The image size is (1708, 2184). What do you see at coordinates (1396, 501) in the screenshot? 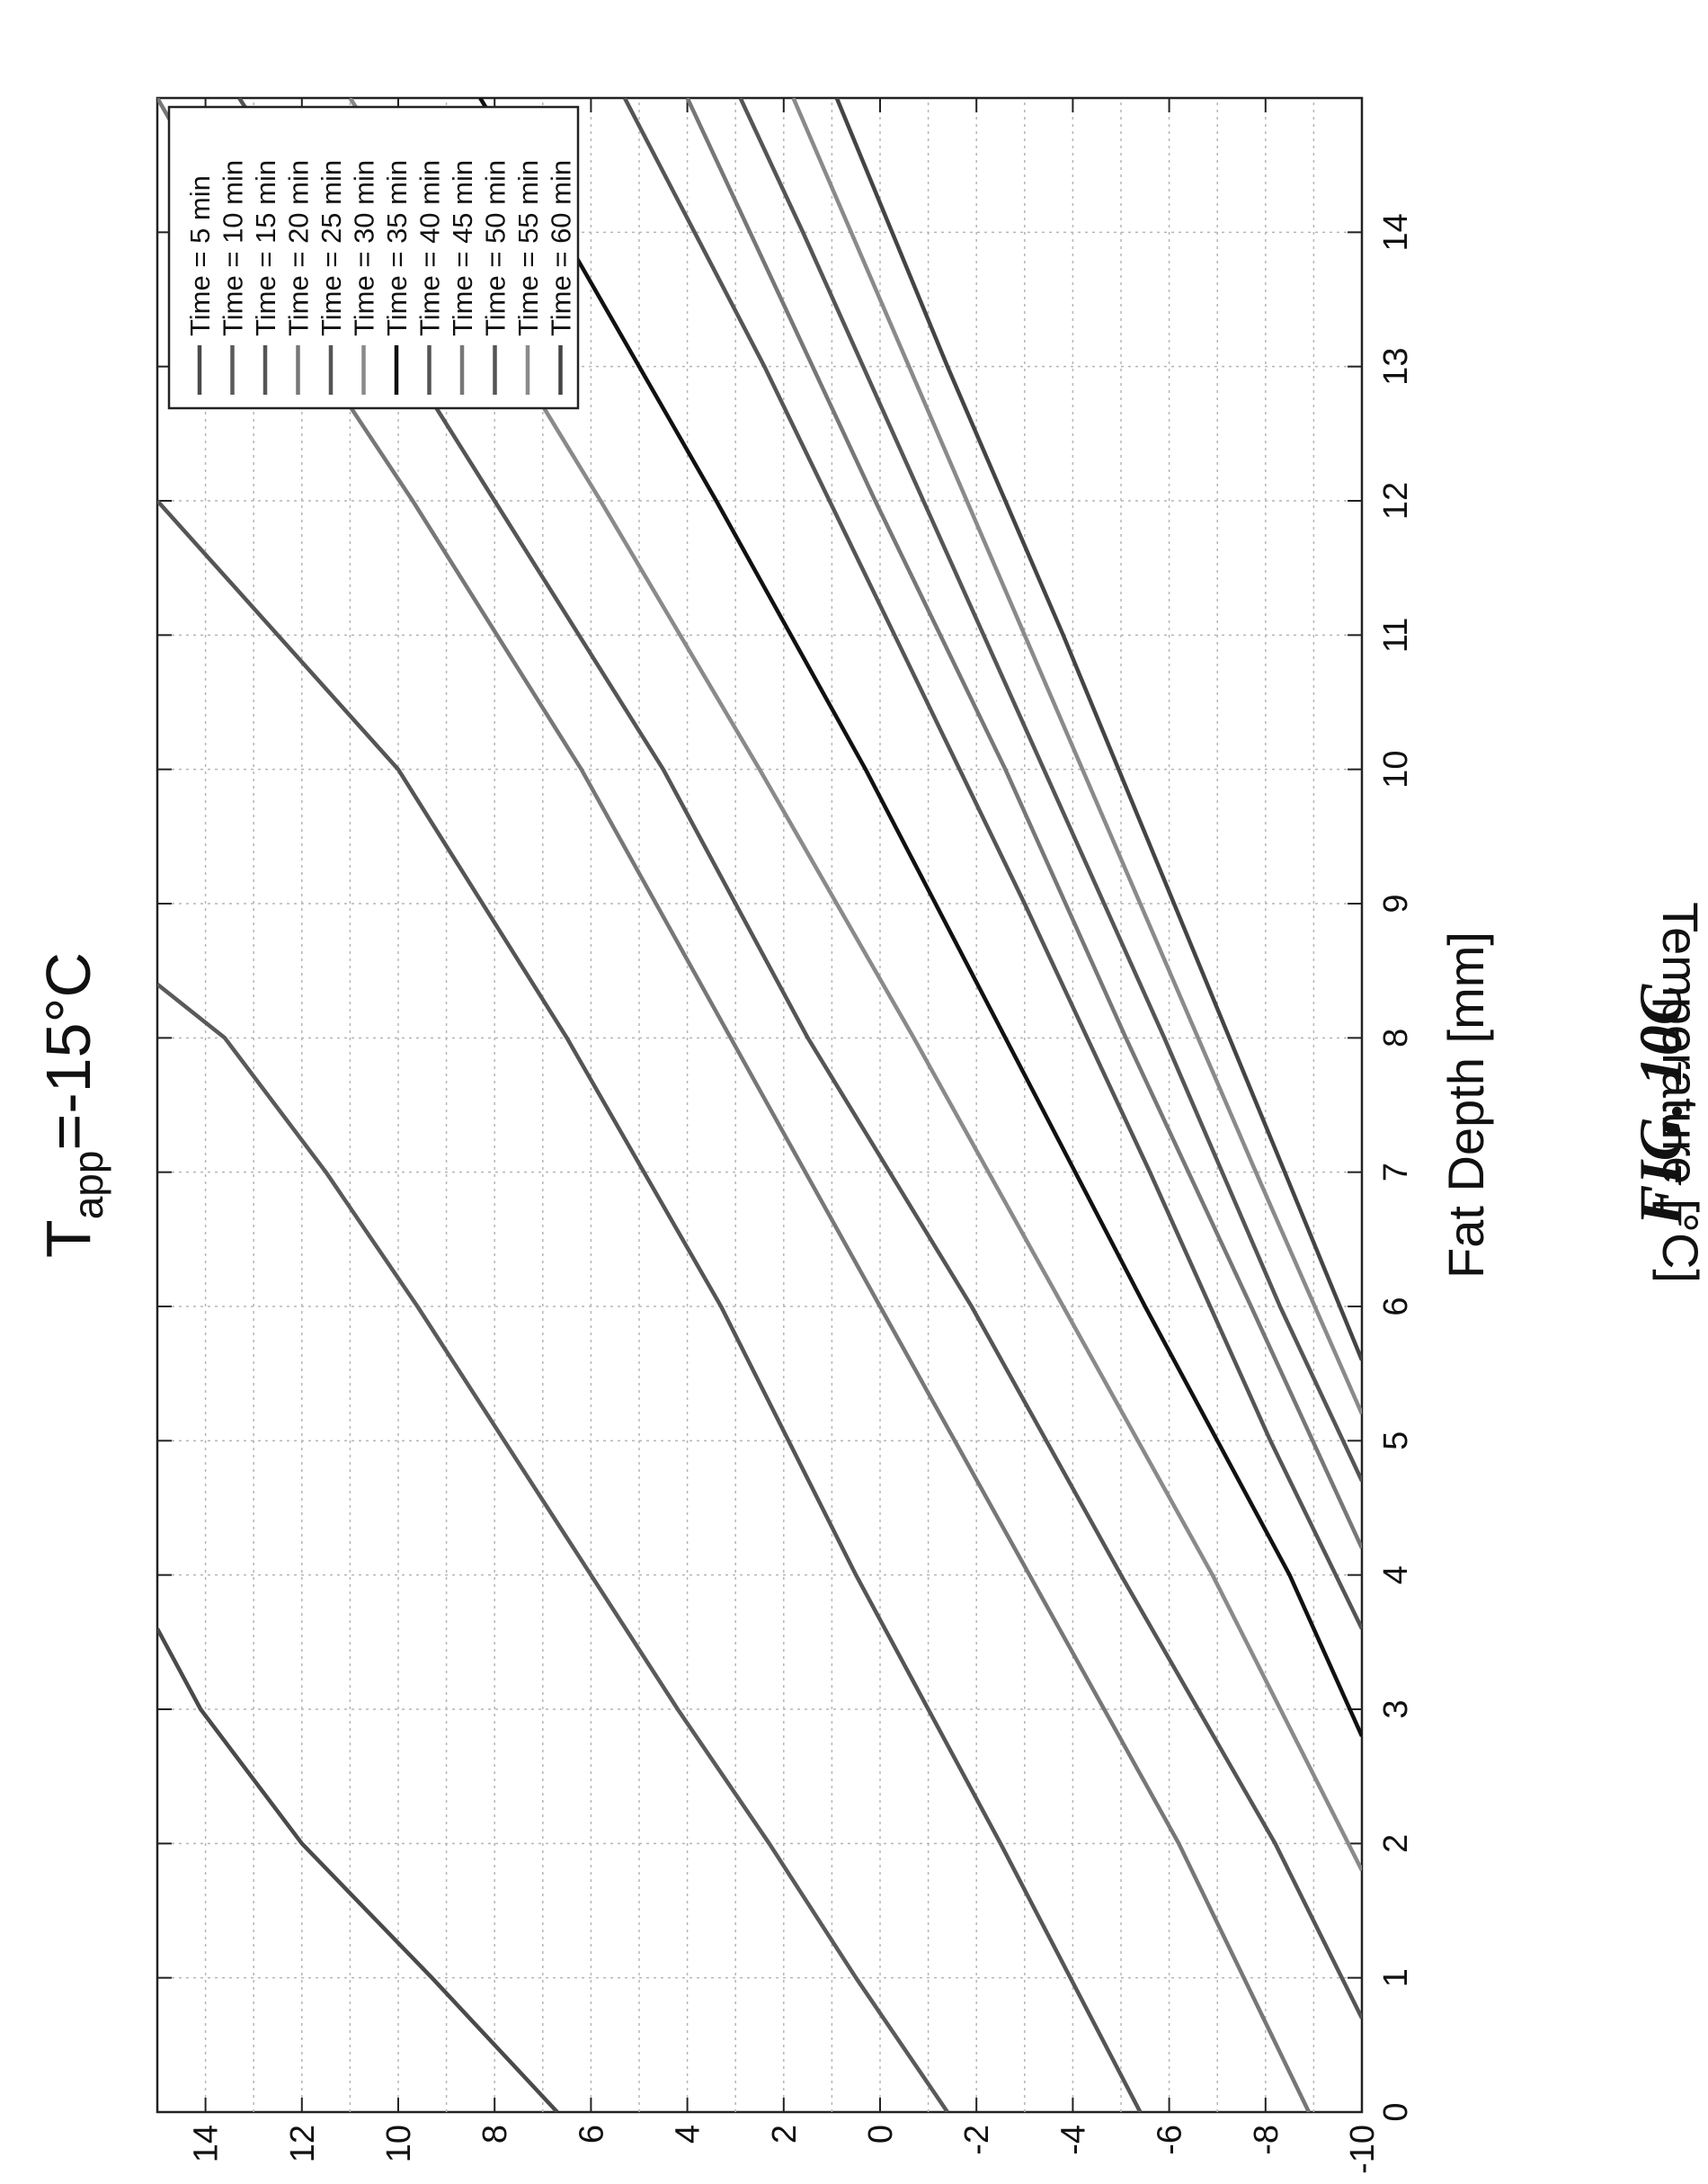
I see `x-tick-label: 12` at bounding box center [1396, 501].